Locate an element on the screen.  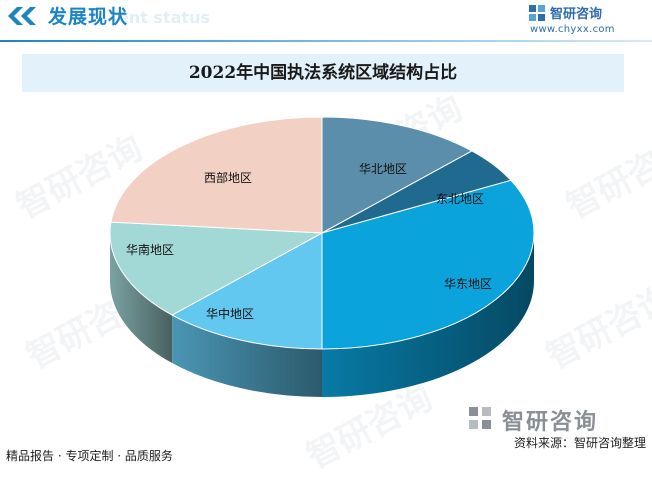
brand-url: www.chyxx.com is located at coordinates (572, 29).